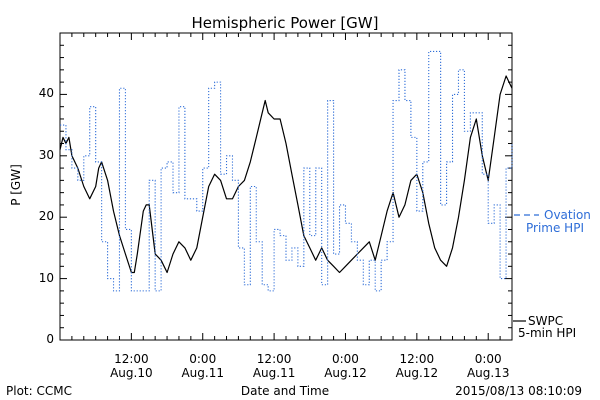 The height and width of the screenshot is (400, 600). I want to click on y-tick-label: 40, so click(46, 93).